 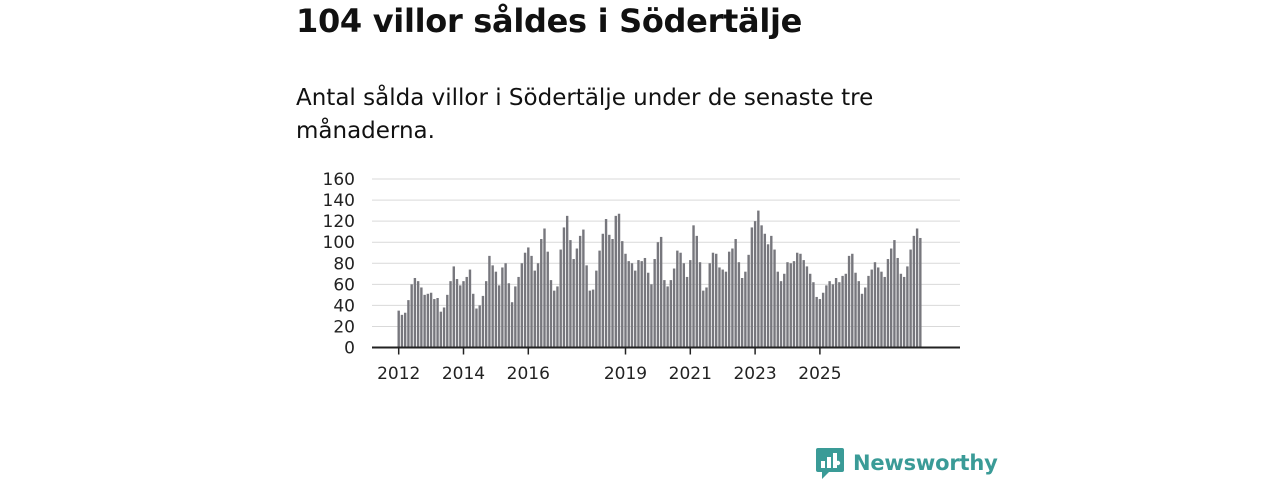 What do you see at coordinates (830, 463) in the screenshot?
I see `newsworthy-logo-icon` at bounding box center [830, 463].